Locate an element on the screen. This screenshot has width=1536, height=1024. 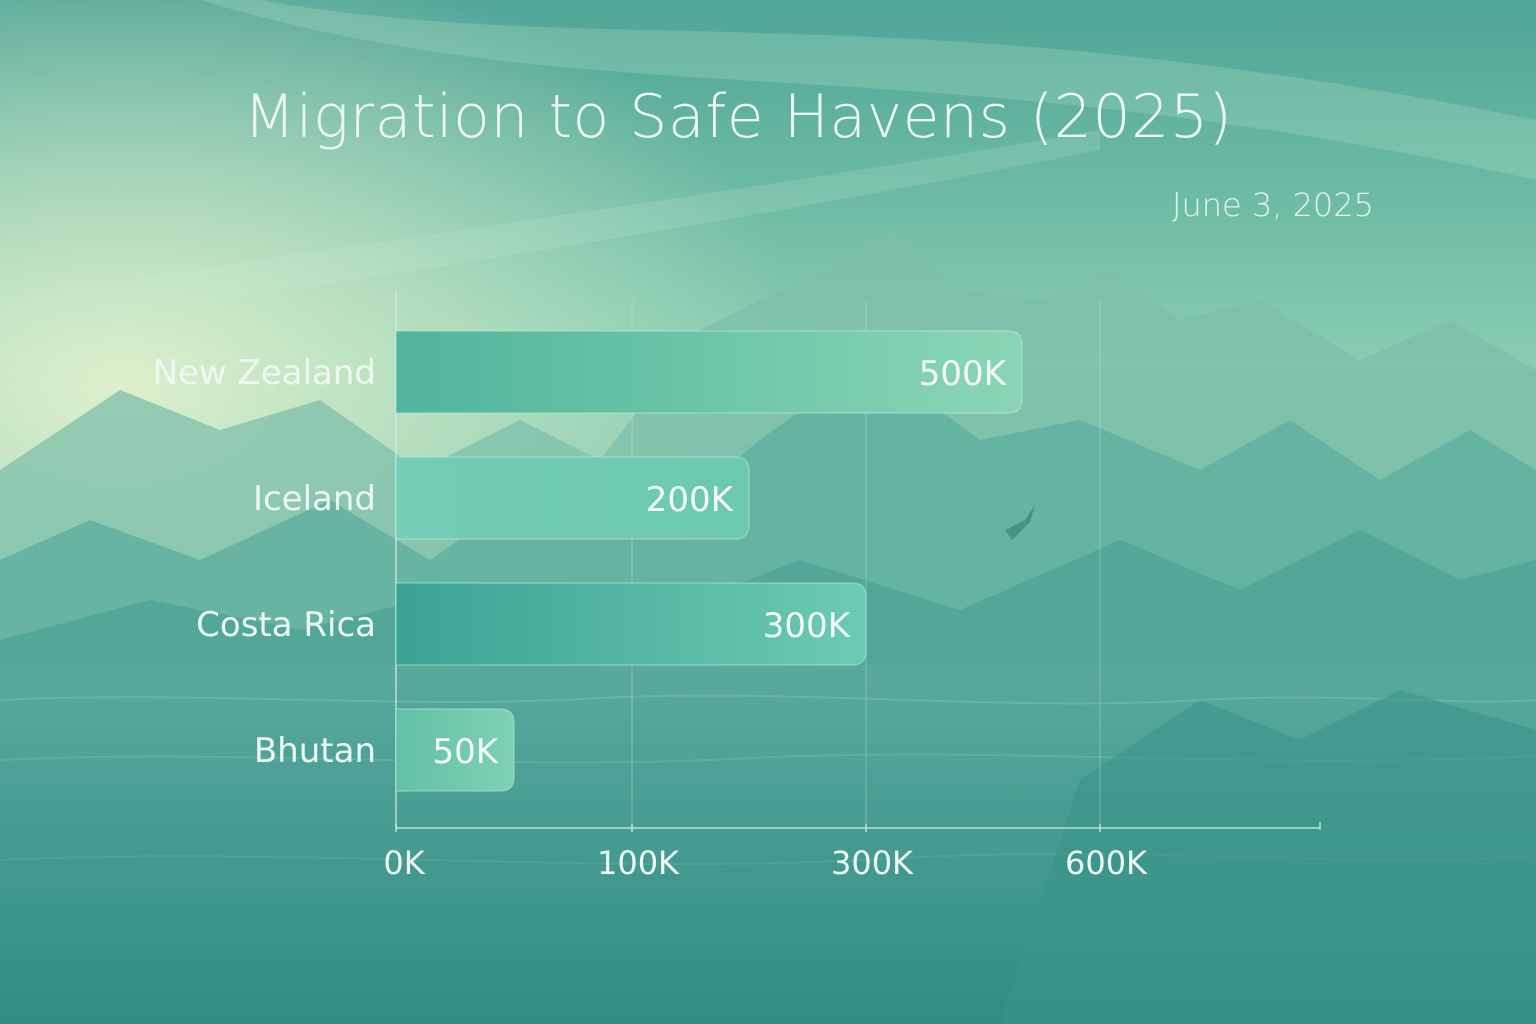
chart-title: Migration to Safe Havens (2025) is located at coordinates (738, 117).